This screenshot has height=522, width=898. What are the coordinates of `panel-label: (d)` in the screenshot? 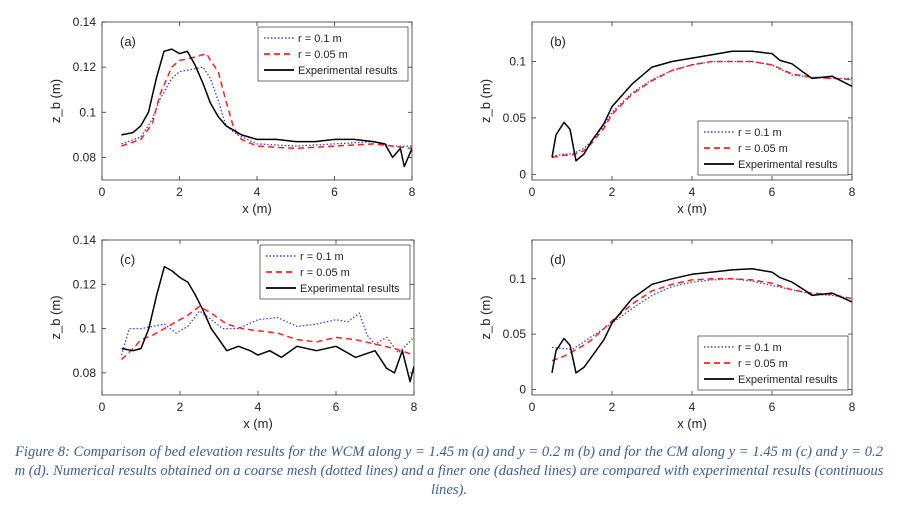 It's located at (558, 259).